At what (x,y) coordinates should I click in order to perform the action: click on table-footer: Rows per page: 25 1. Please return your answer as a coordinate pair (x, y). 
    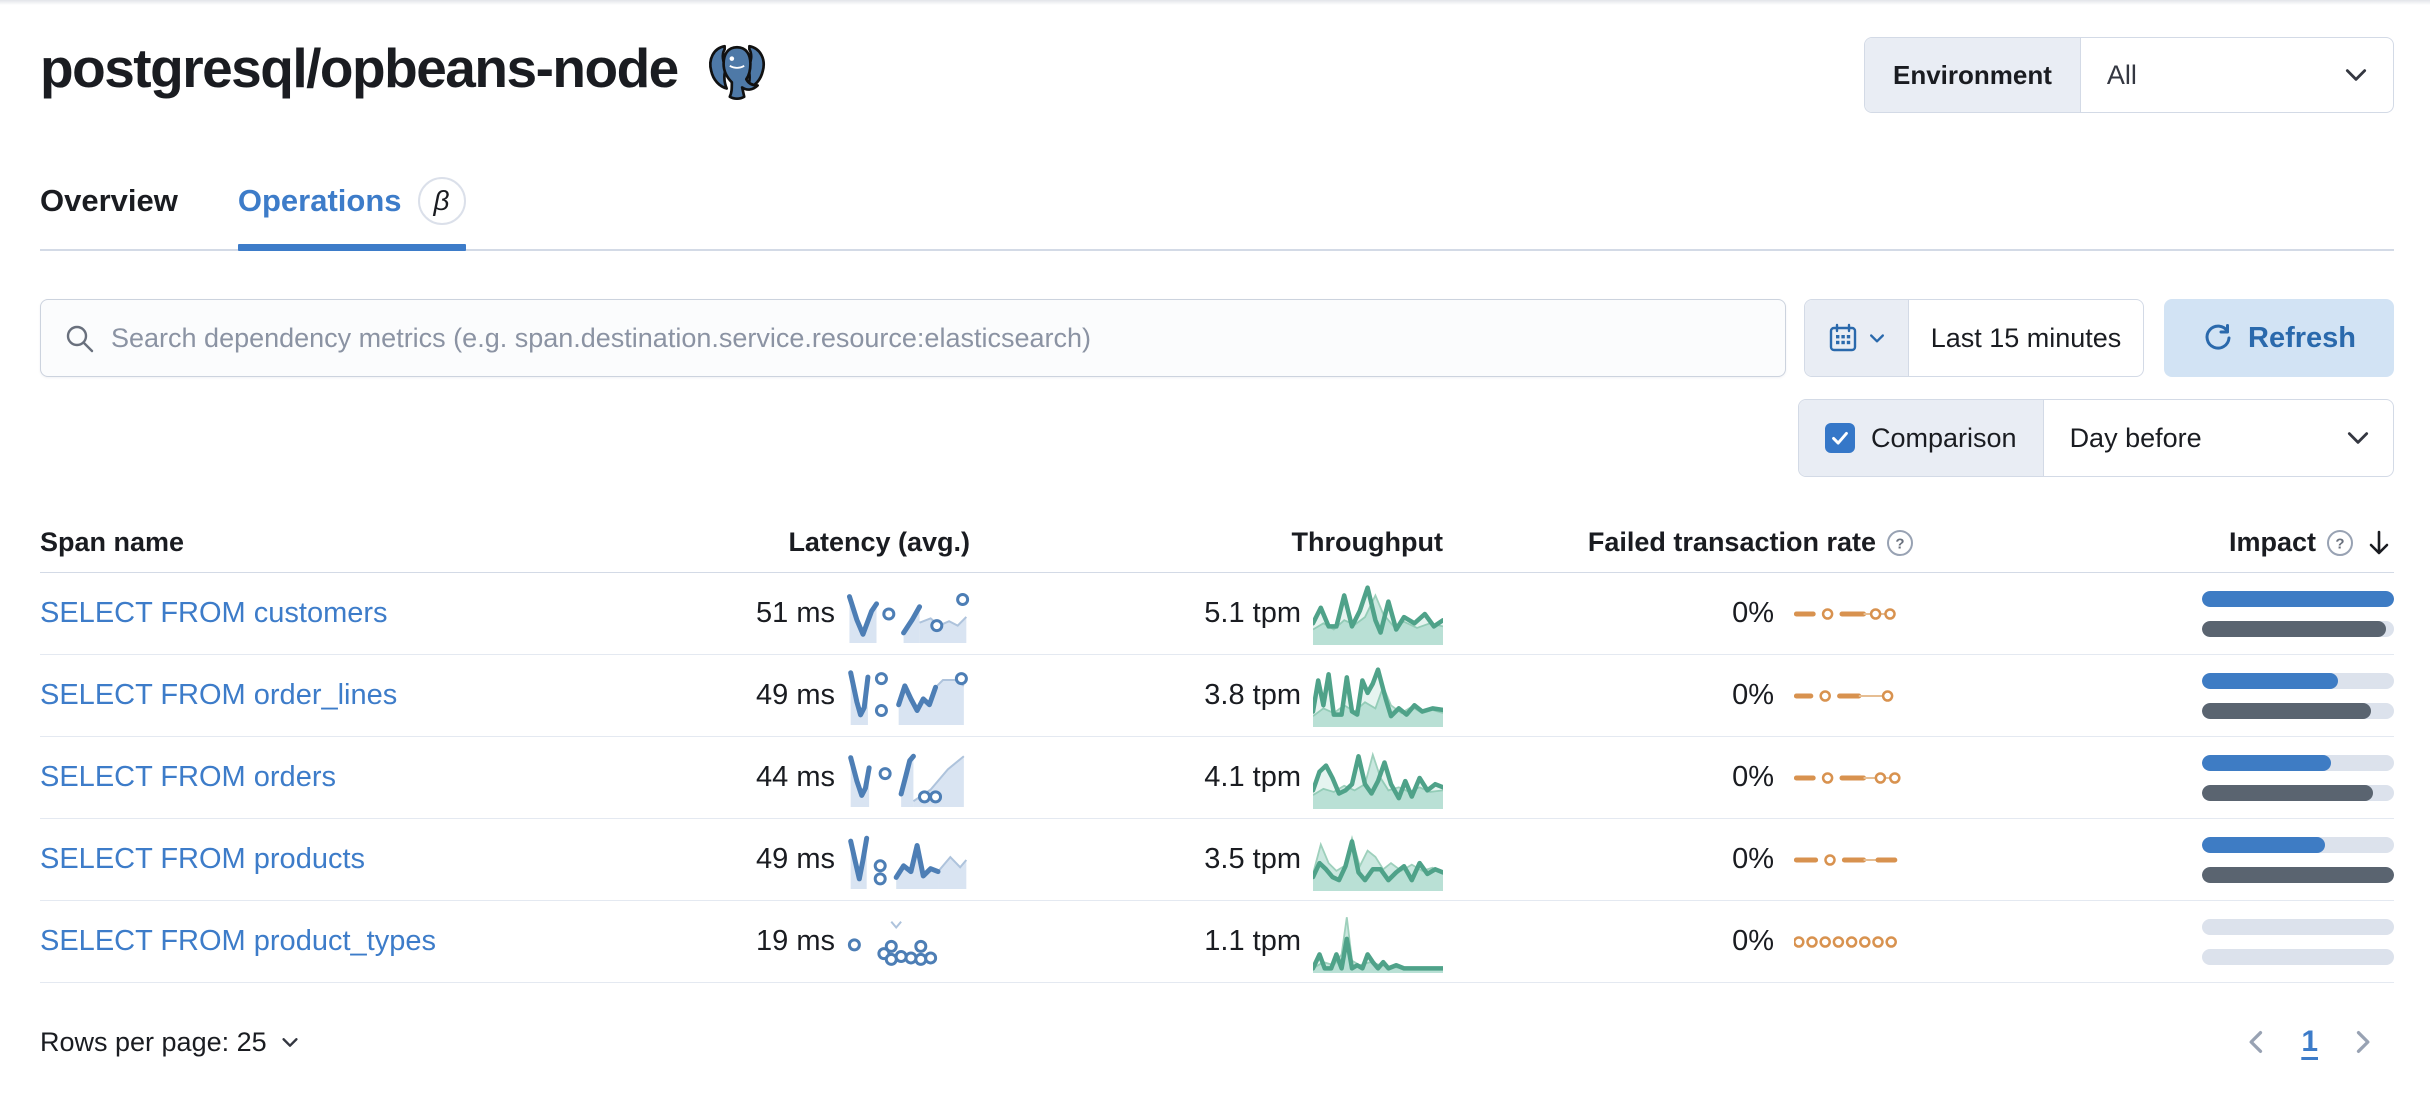
    Looking at the image, I should click on (1217, 1042).